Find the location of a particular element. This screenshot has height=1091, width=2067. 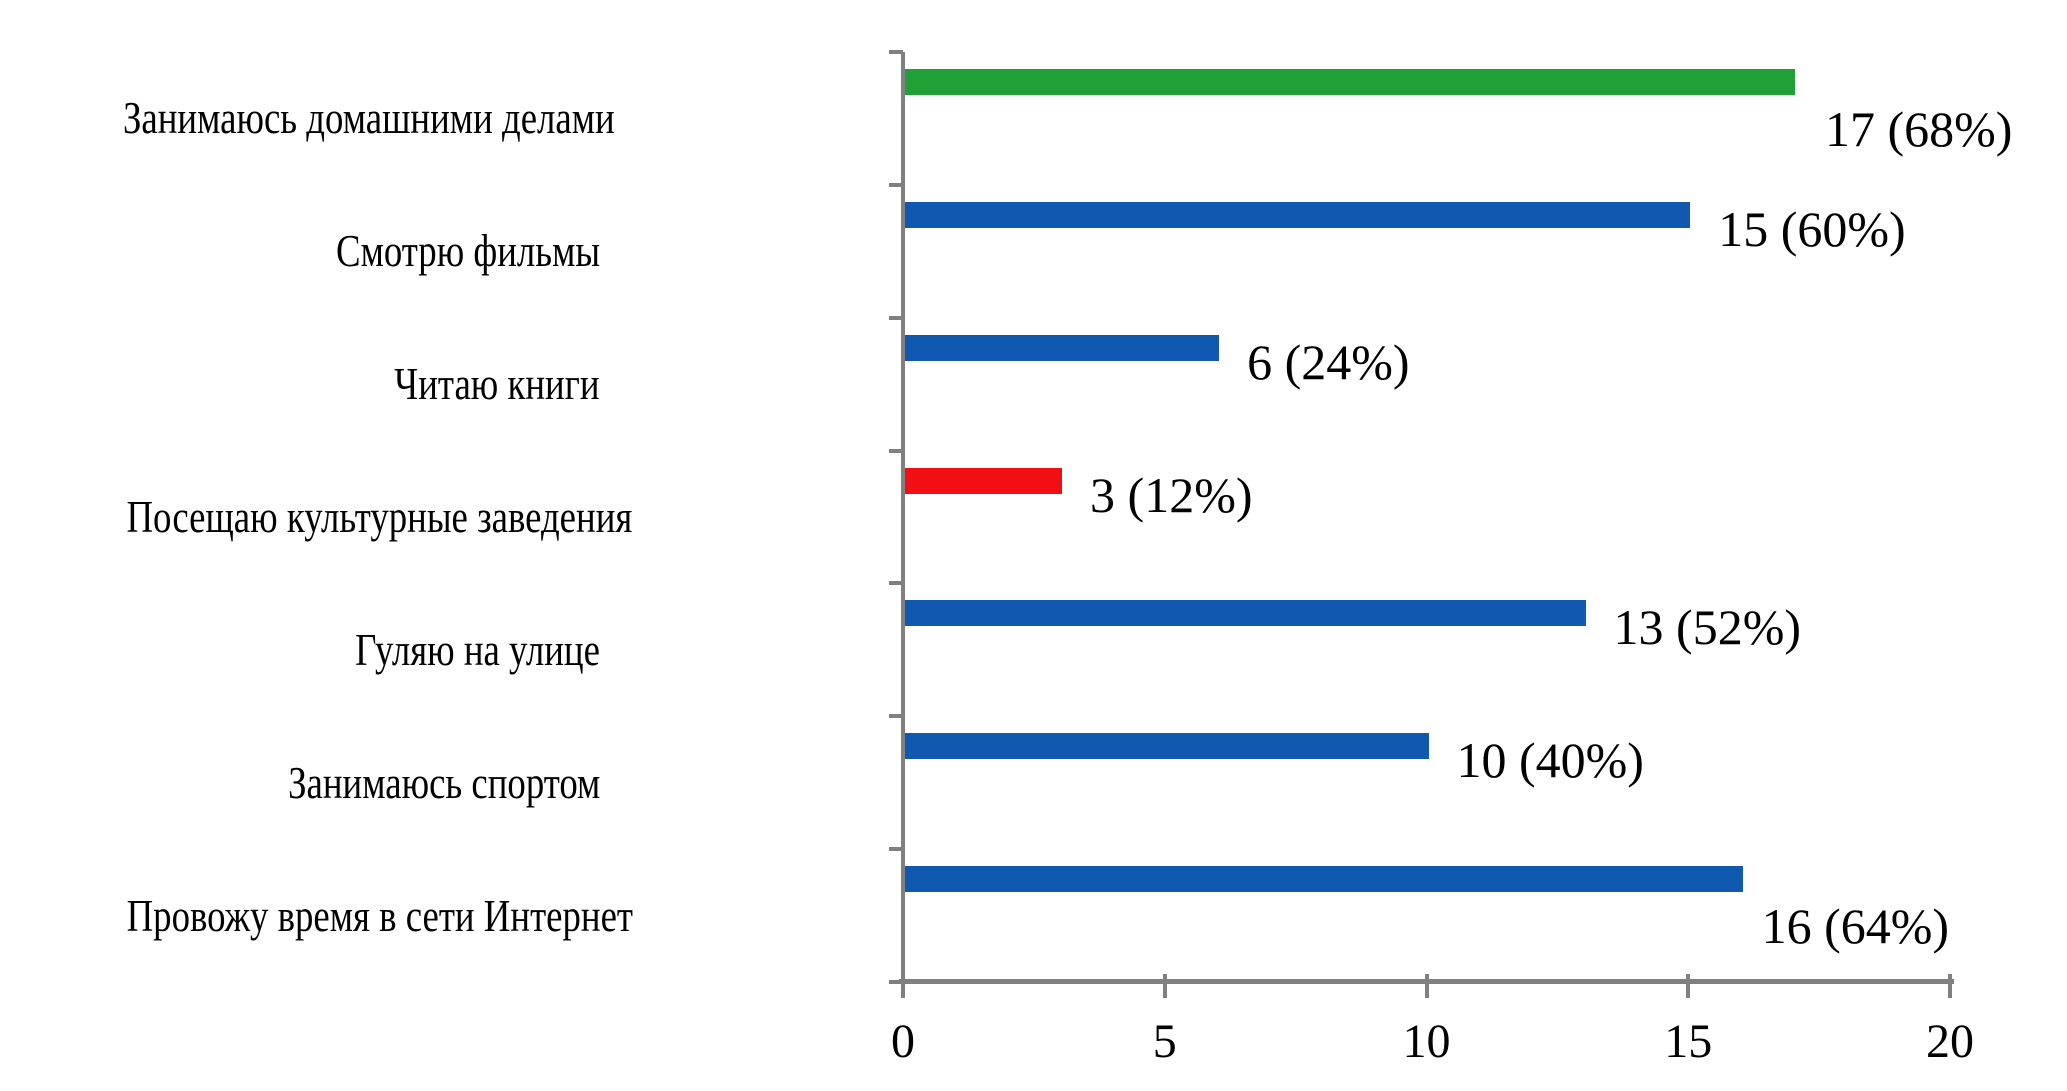

category-label: Занимаюсь спортом is located at coordinates (300, 783).